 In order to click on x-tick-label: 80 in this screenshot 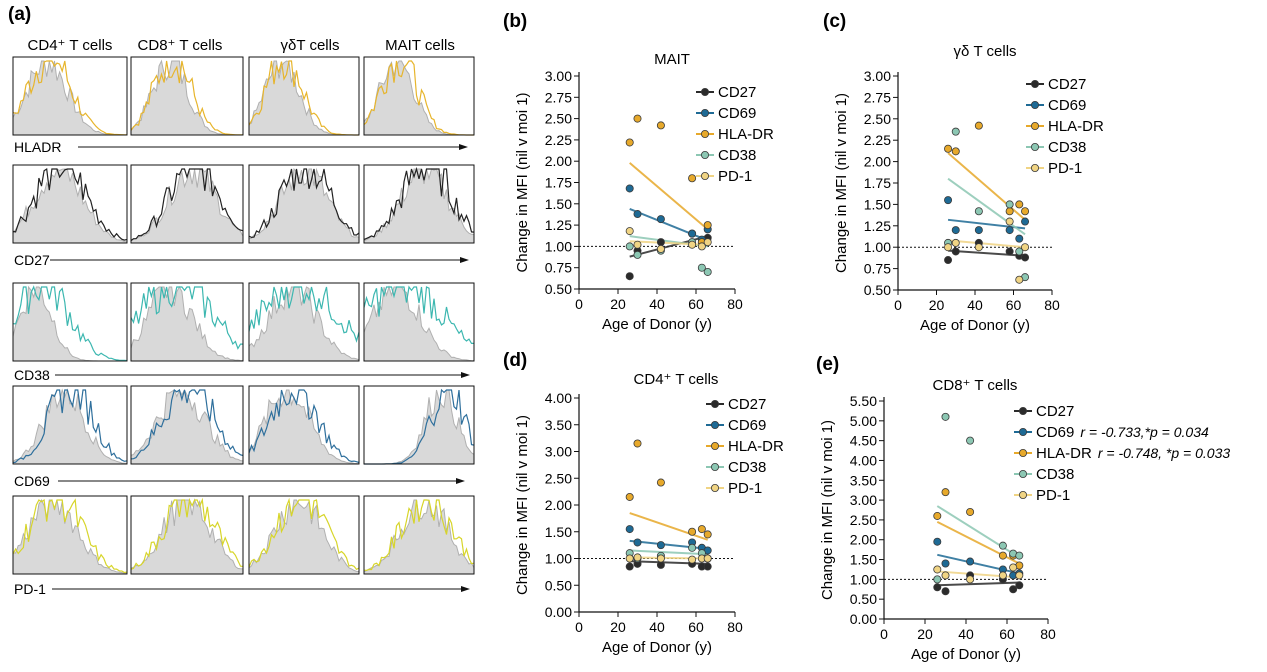, I will do `click(1052, 305)`.